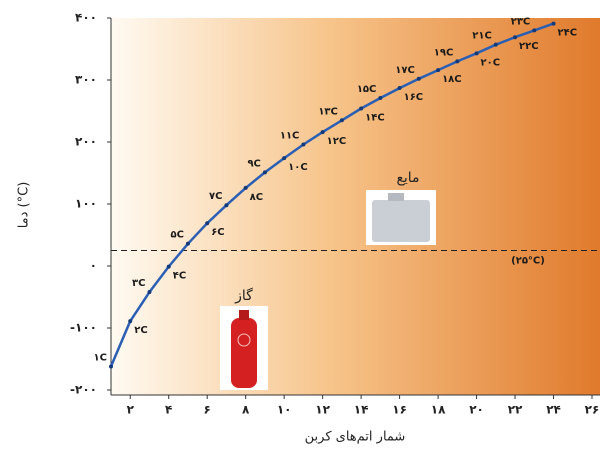  What do you see at coordinates (100, 357) in the screenshot?
I see `point-label: ۱C` at bounding box center [100, 357].